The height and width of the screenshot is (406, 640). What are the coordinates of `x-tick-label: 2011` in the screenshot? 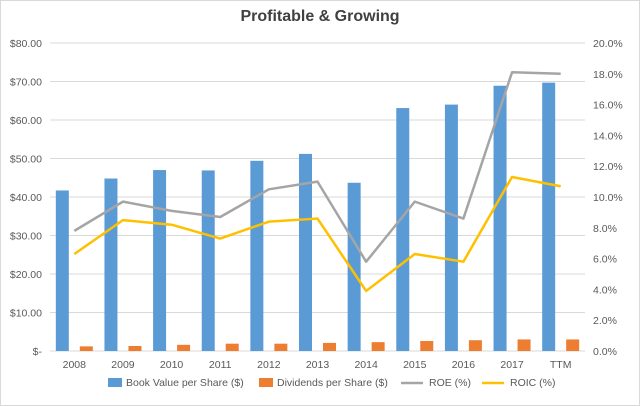 It's located at (220, 365).